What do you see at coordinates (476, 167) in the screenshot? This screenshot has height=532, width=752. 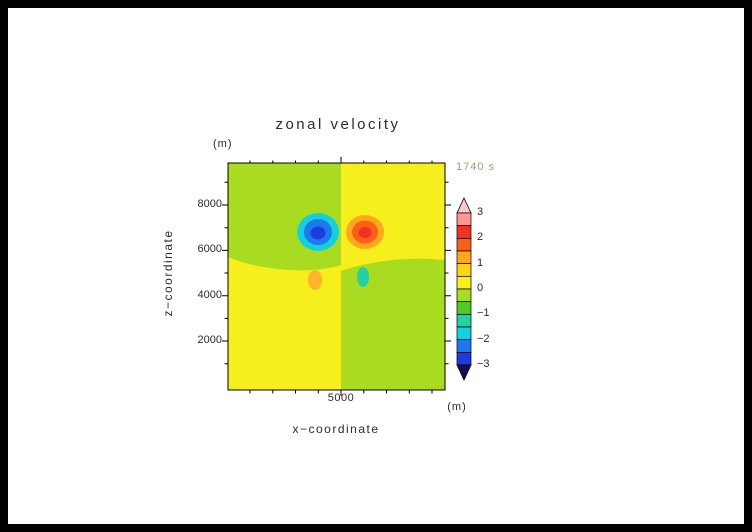 I see `timestamp-label: 1740 s` at bounding box center [476, 167].